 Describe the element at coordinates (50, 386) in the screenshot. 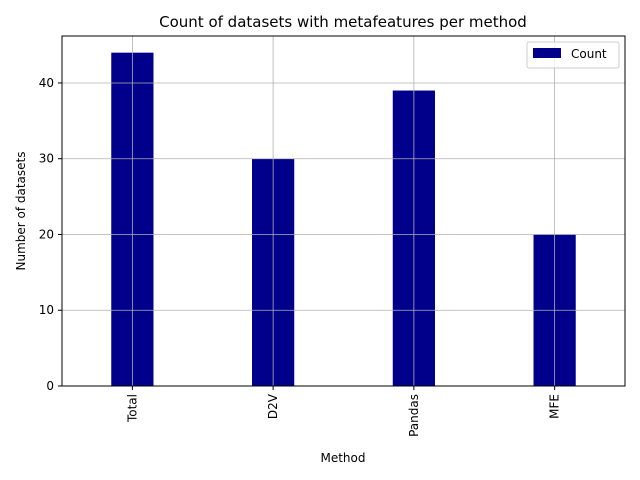

I see `y-tick-label: 0` at that location.